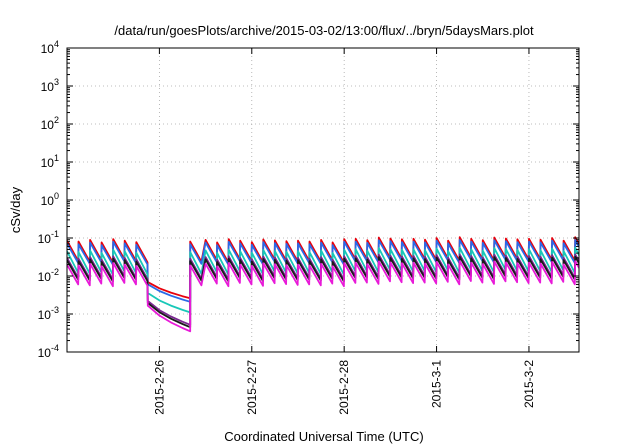  What do you see at coordinates (55, 310) in the screenshot?
I see `y-tick-label-exponent: -3` at bounding box center [55, 310].